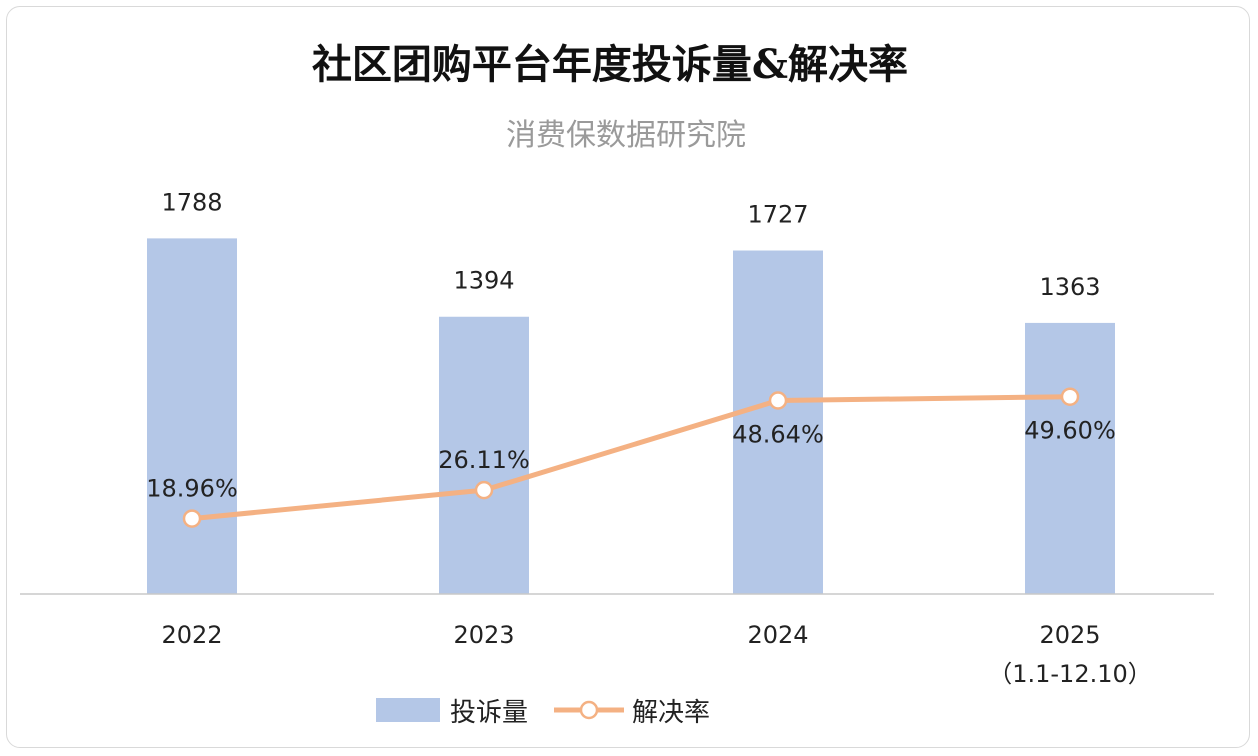 The image size is (1258, 756). I want to click on x-tick-label-2022: 2022, so click(191, 635).